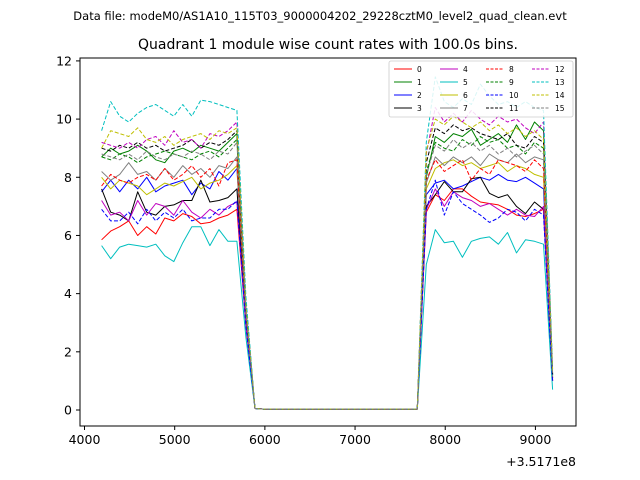 The height and width of the screenshot is (480, 640). Describe the element at coordinates (64, 60) in the screenshot. I see `y-tick-label: 12` at that location.